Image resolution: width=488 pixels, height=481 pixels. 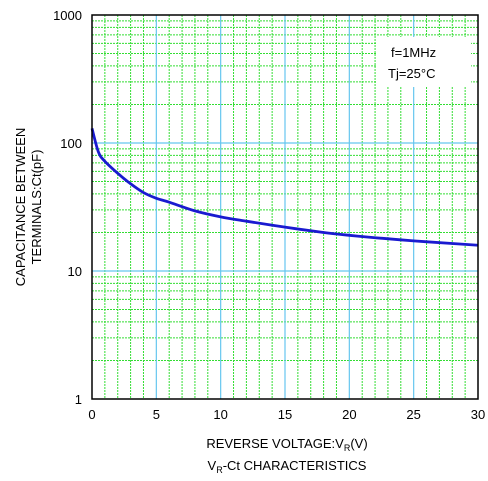 What do you see at coordinates (347, 448) in the screenshot?
I see `x-axis-label-sub: R` at bounding box center [347, 448].